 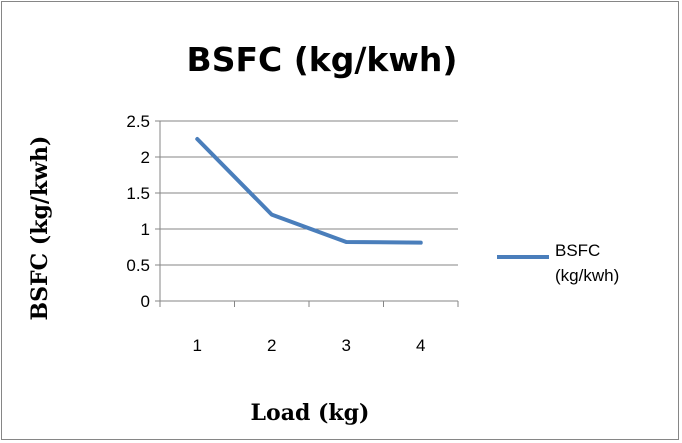 What do you see at coordinates (145, 229) in the screenshot?
I see `y-tick-label: 1` at bounding box center [145, 229].